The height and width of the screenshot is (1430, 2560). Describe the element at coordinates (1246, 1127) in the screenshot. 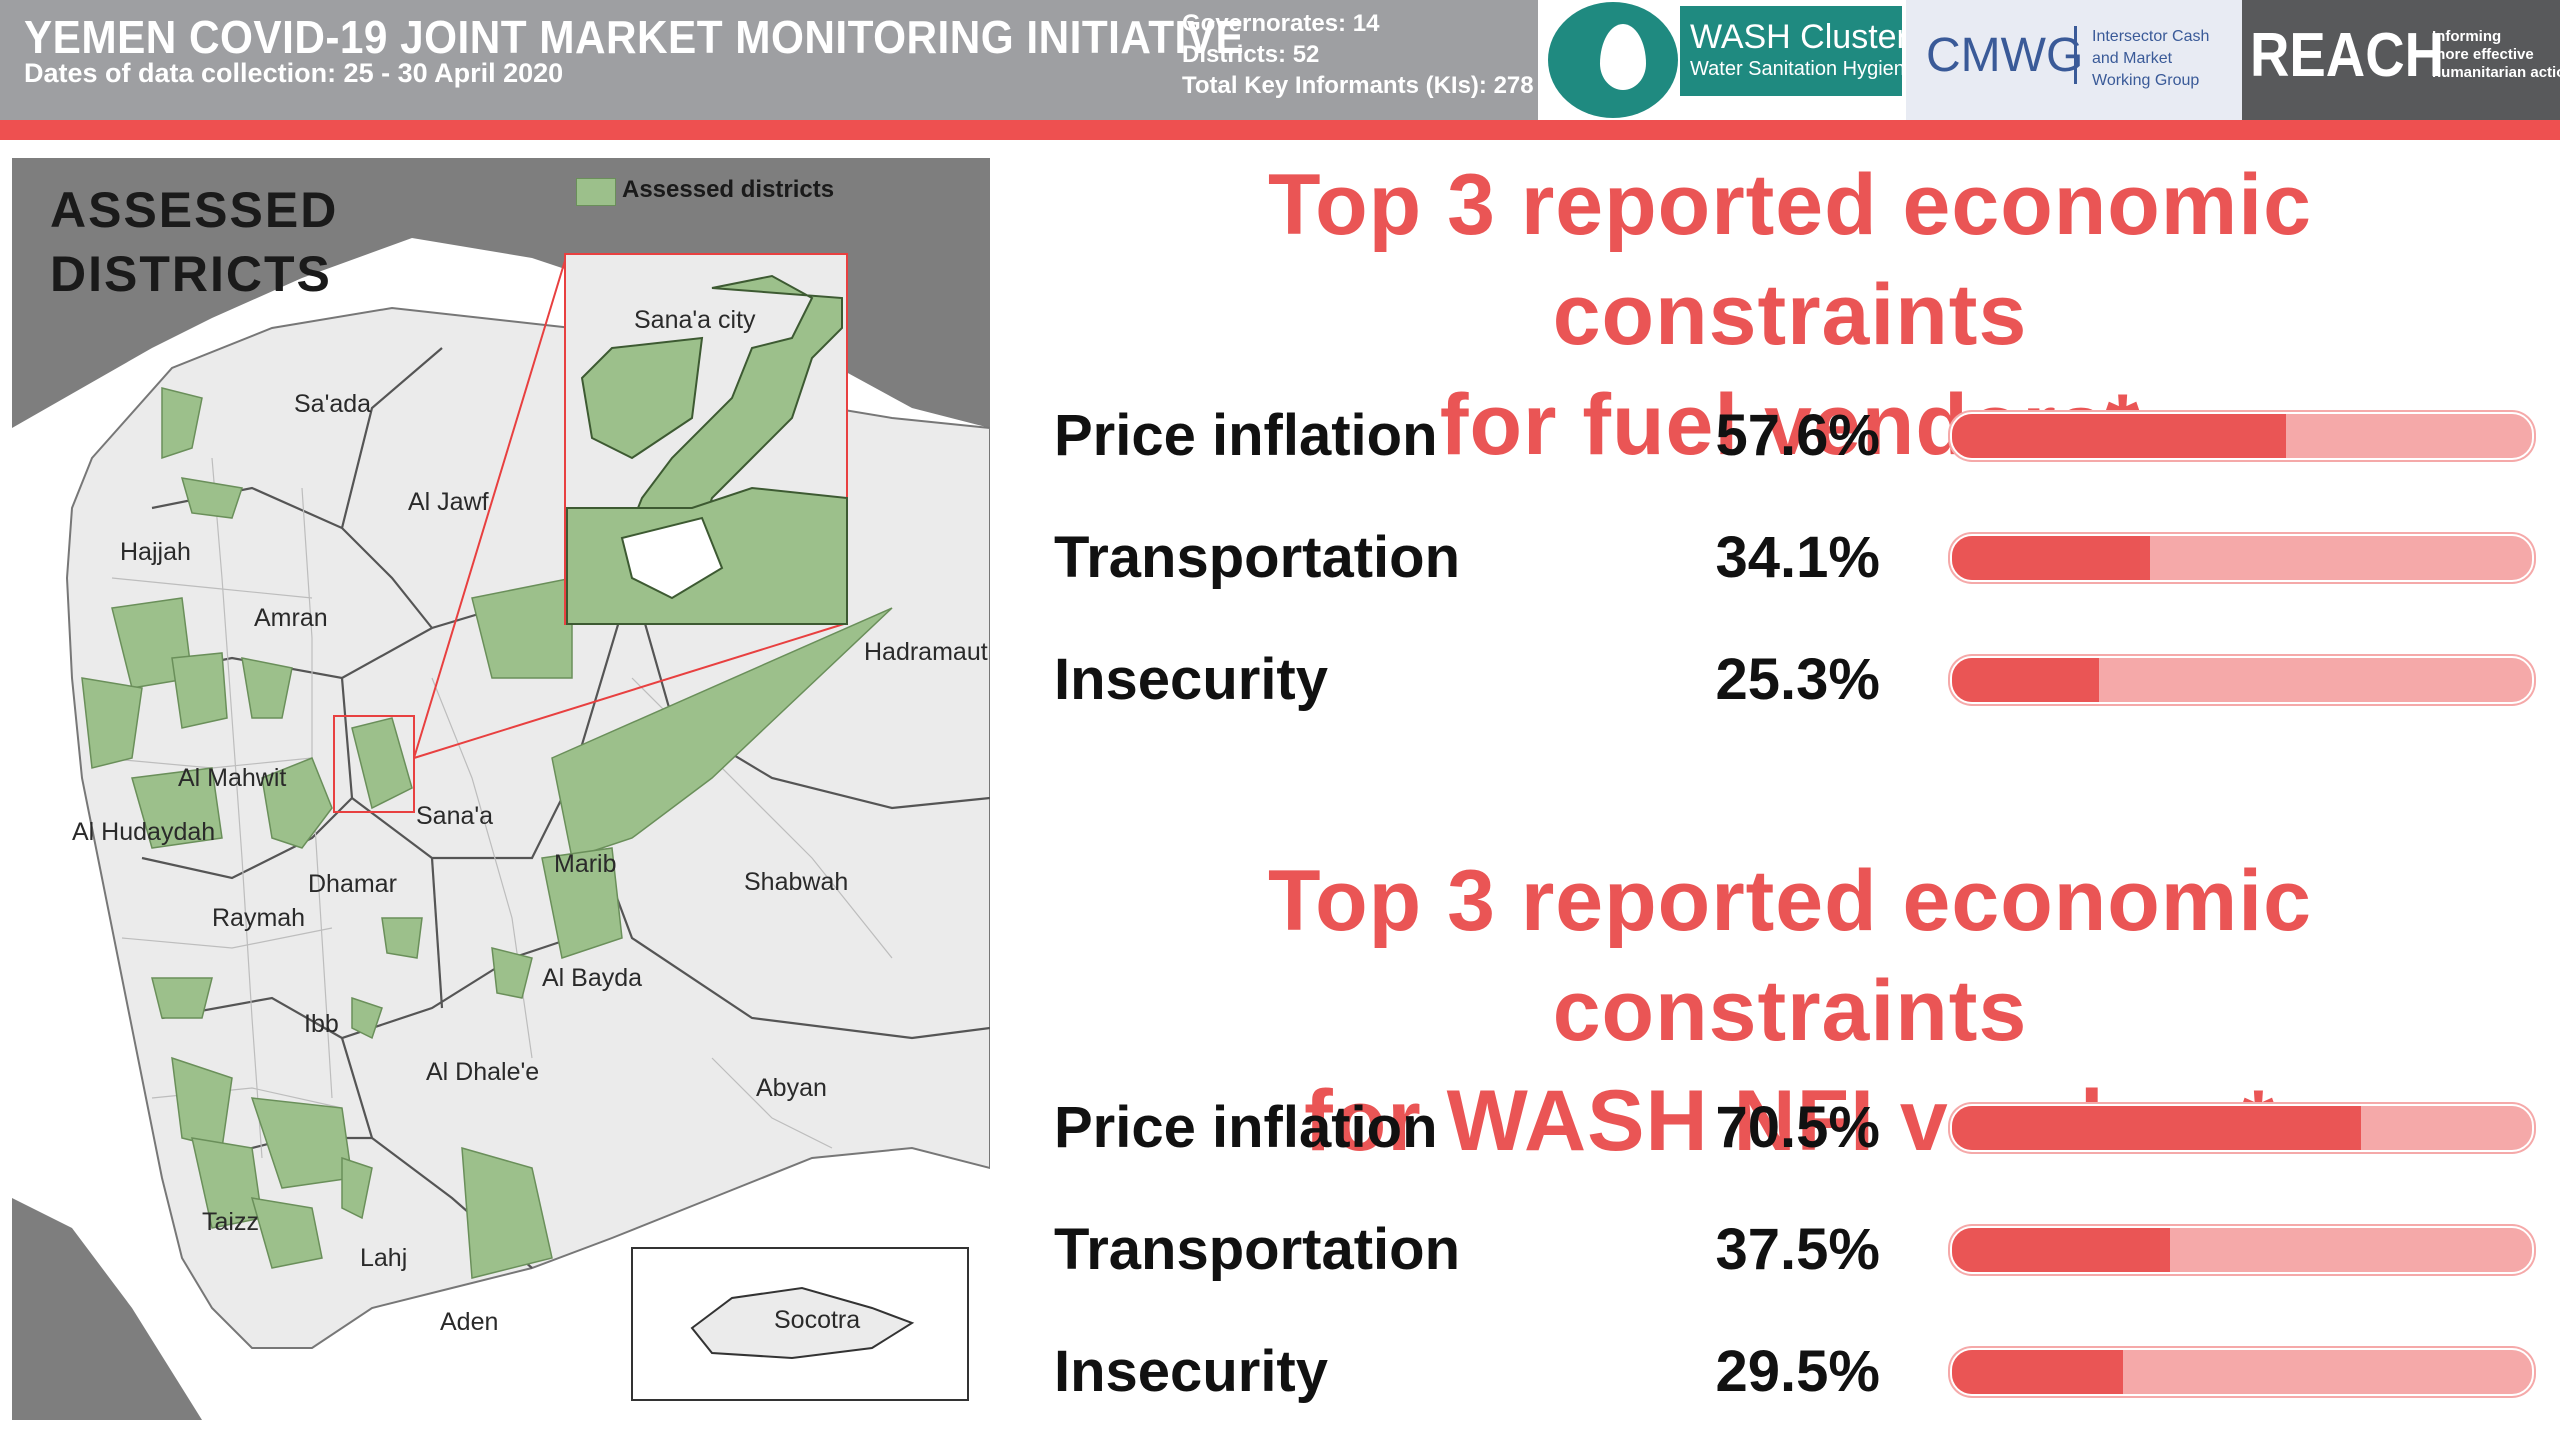

I see `wash-row-label: Price inflation` at that location.